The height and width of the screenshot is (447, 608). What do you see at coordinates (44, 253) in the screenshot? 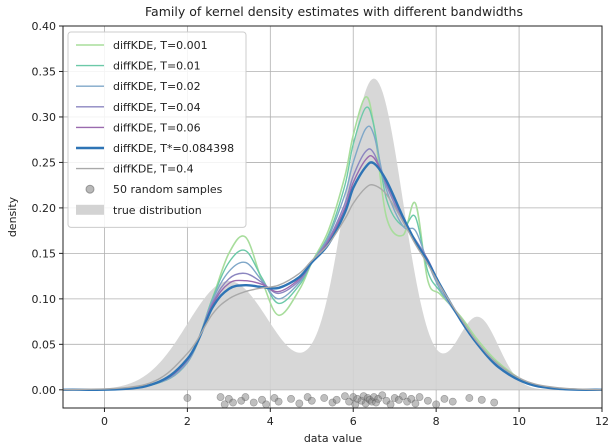
I see `y-tick-label: 0.15` at bounding box center [44, 253].